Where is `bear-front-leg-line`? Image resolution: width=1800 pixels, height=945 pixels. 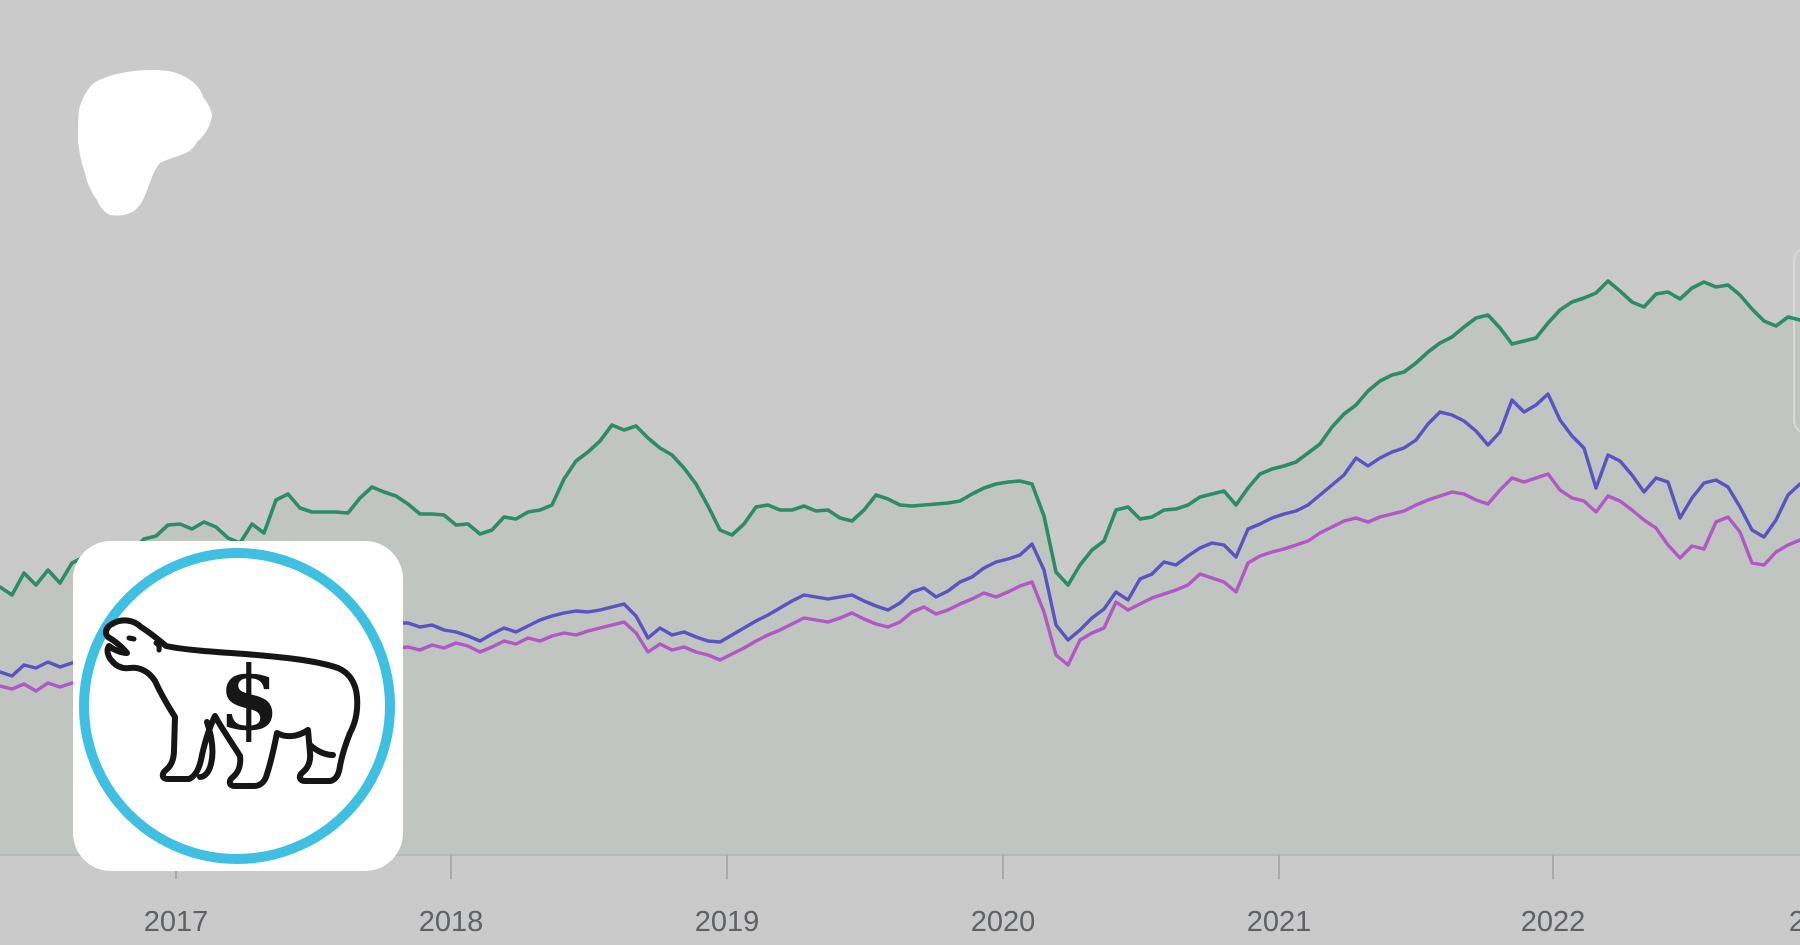 bear-front-leg-line is located at coordinates (206, 749).